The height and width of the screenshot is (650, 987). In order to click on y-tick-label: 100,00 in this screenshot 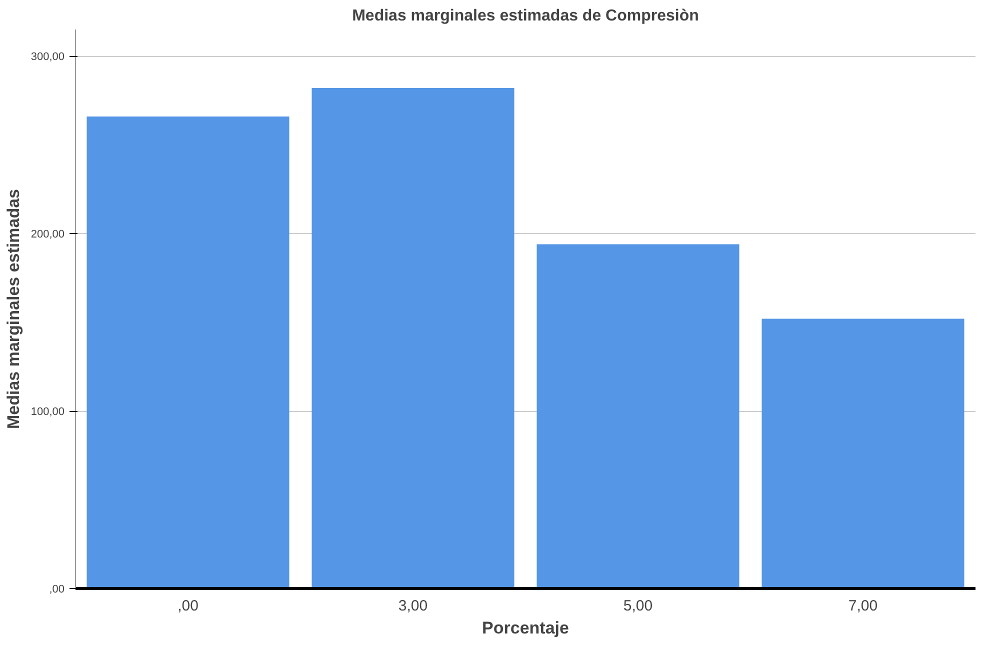, I will do `click(47, 412)`.